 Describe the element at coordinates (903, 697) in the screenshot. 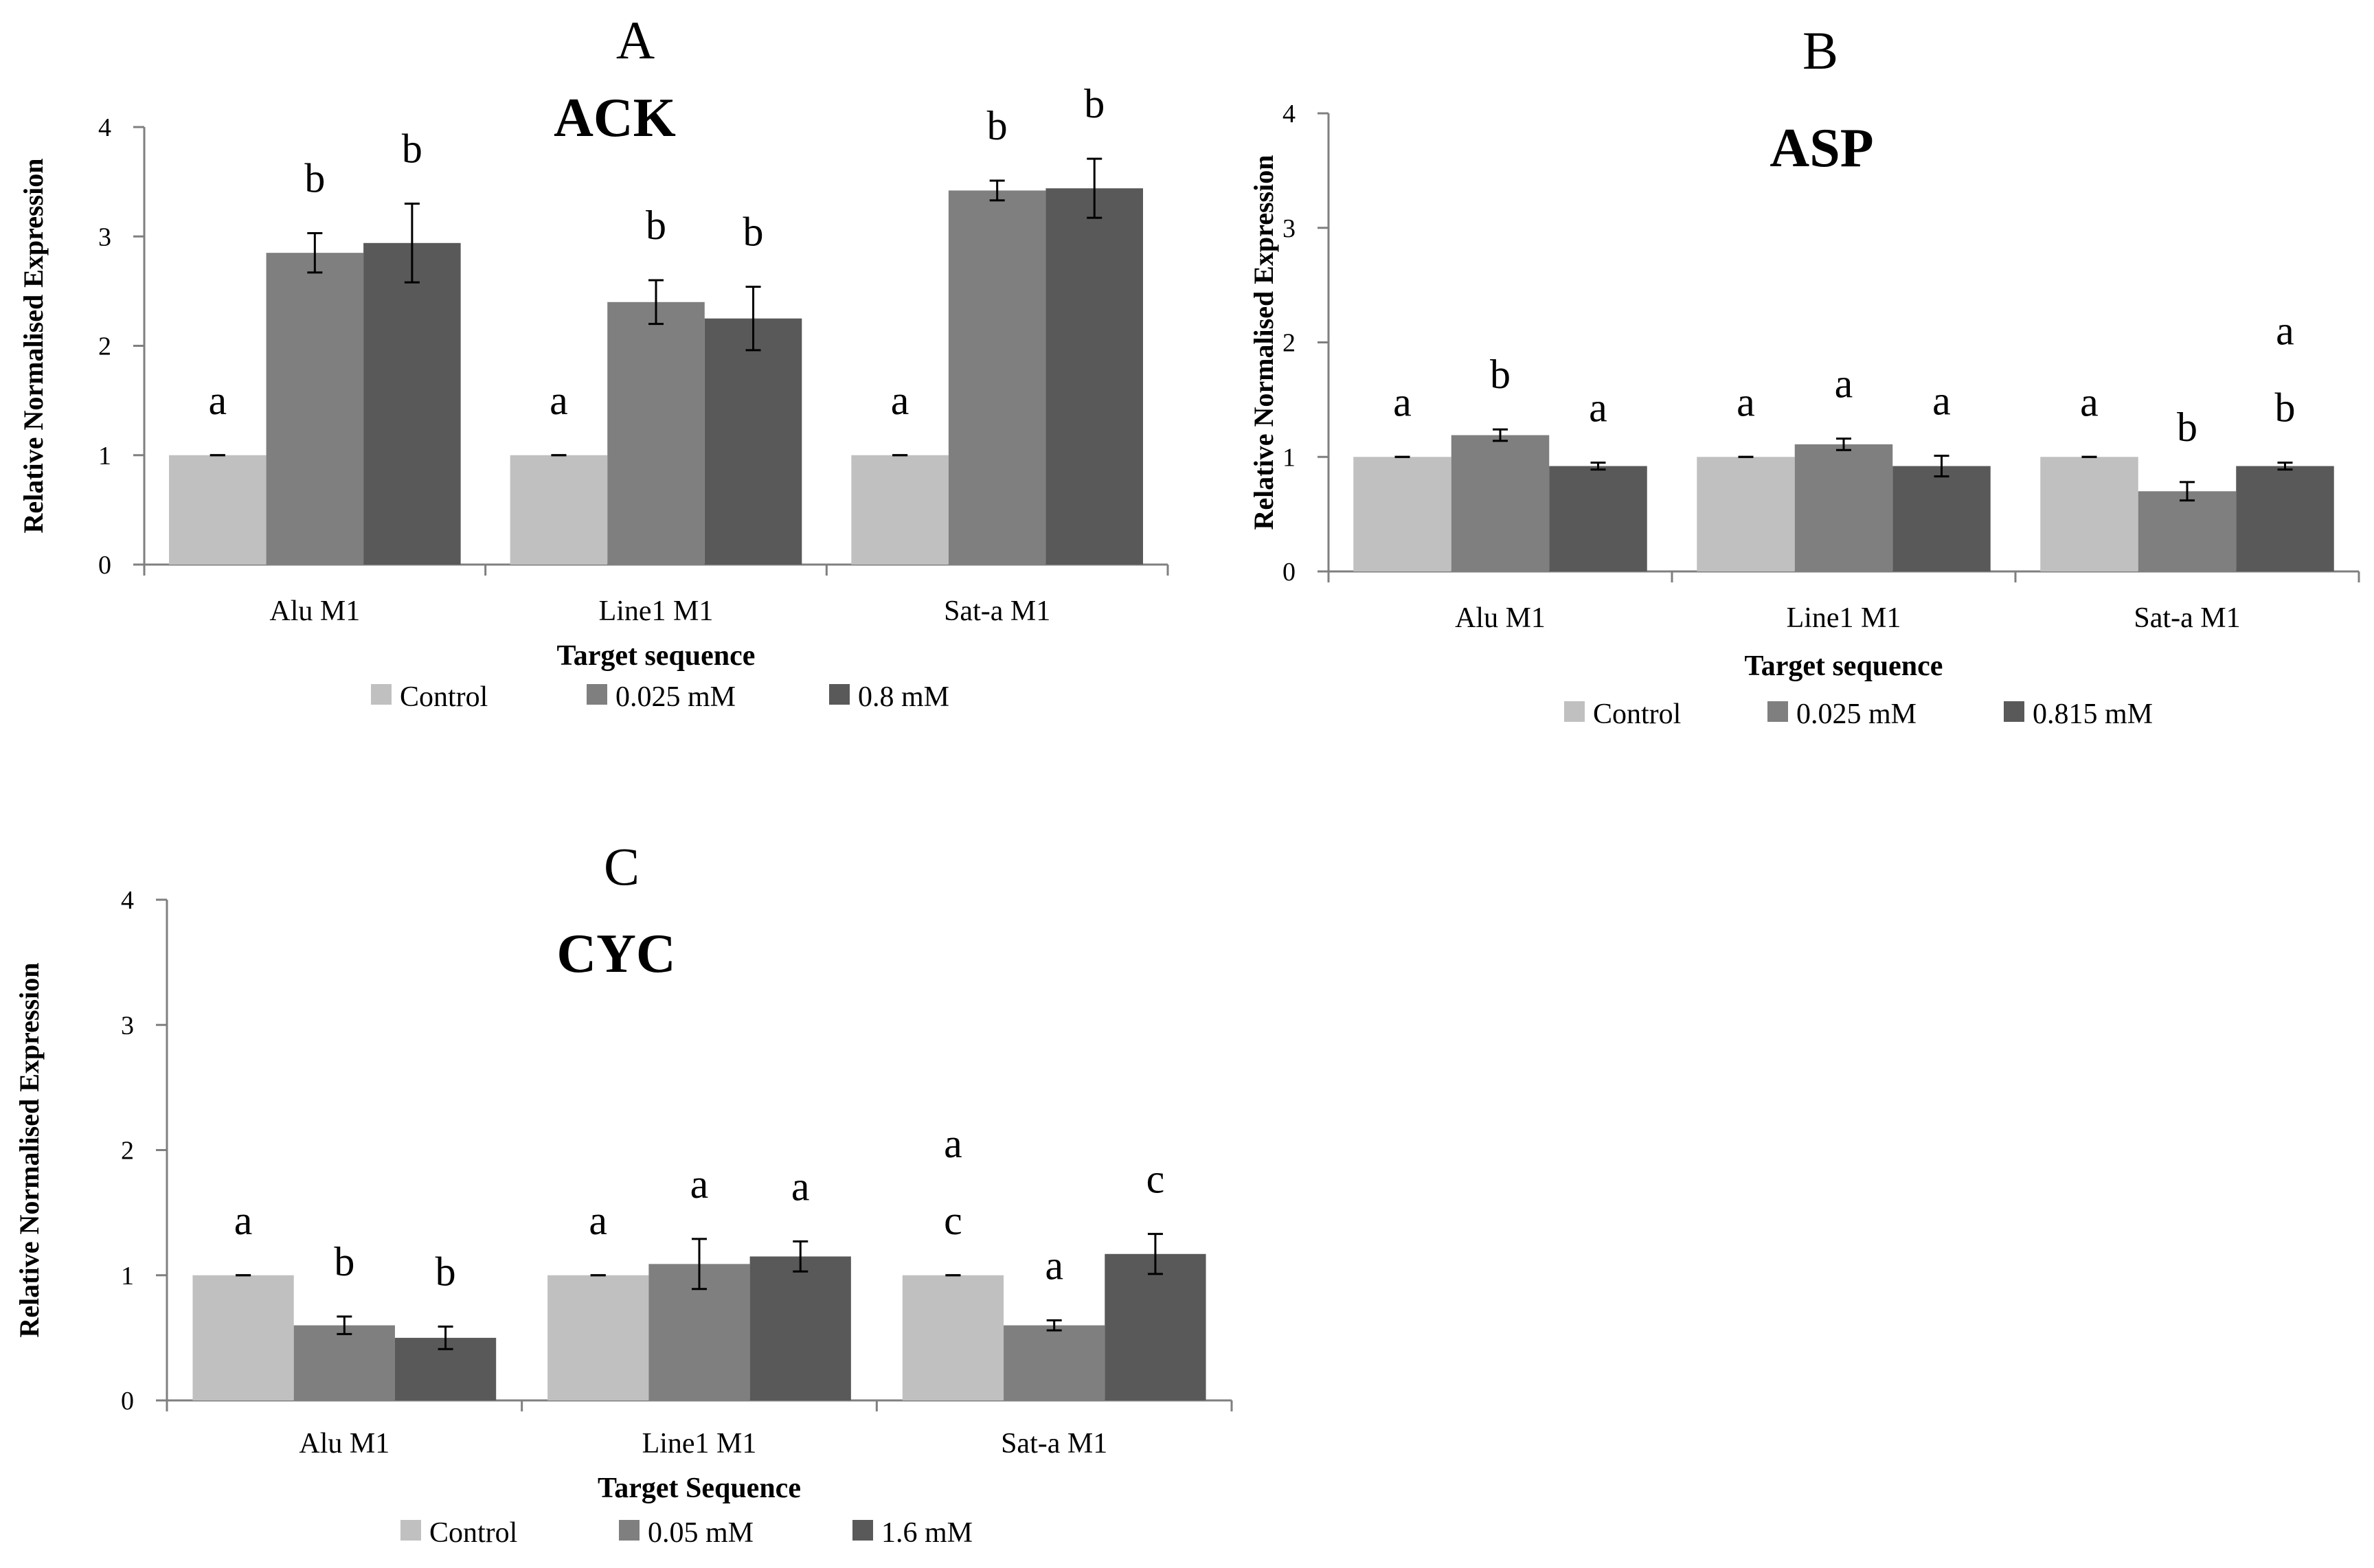

I see `legend-label: 0.8 mM` at that location.